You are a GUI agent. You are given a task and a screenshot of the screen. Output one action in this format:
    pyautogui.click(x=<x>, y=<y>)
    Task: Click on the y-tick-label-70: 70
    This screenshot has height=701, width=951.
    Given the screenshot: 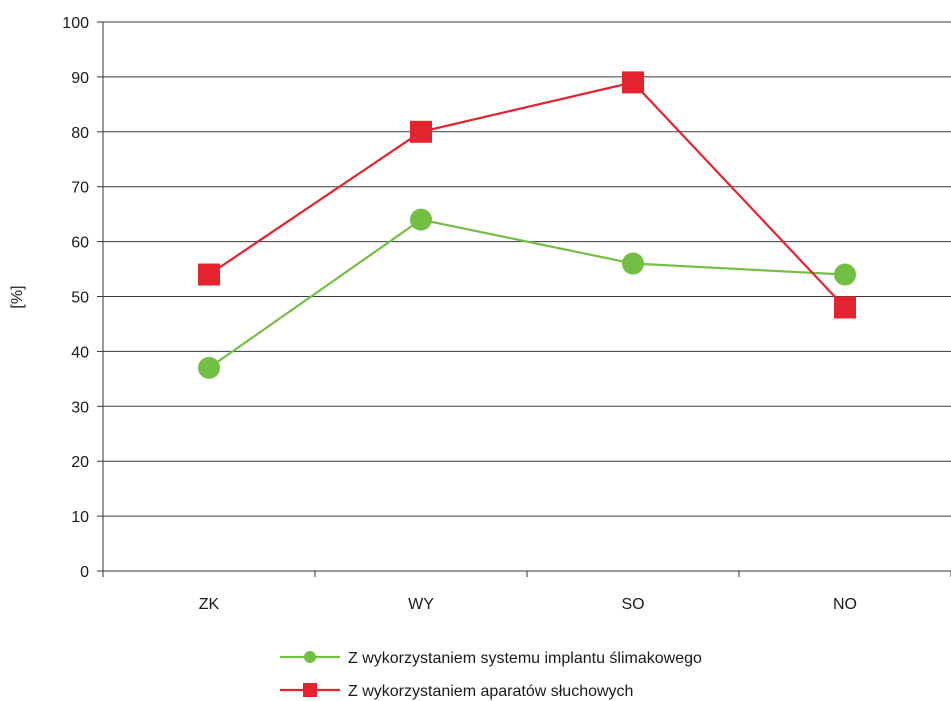 What is the action you would take?
    pyautogui.click(x=80, y=188)
    